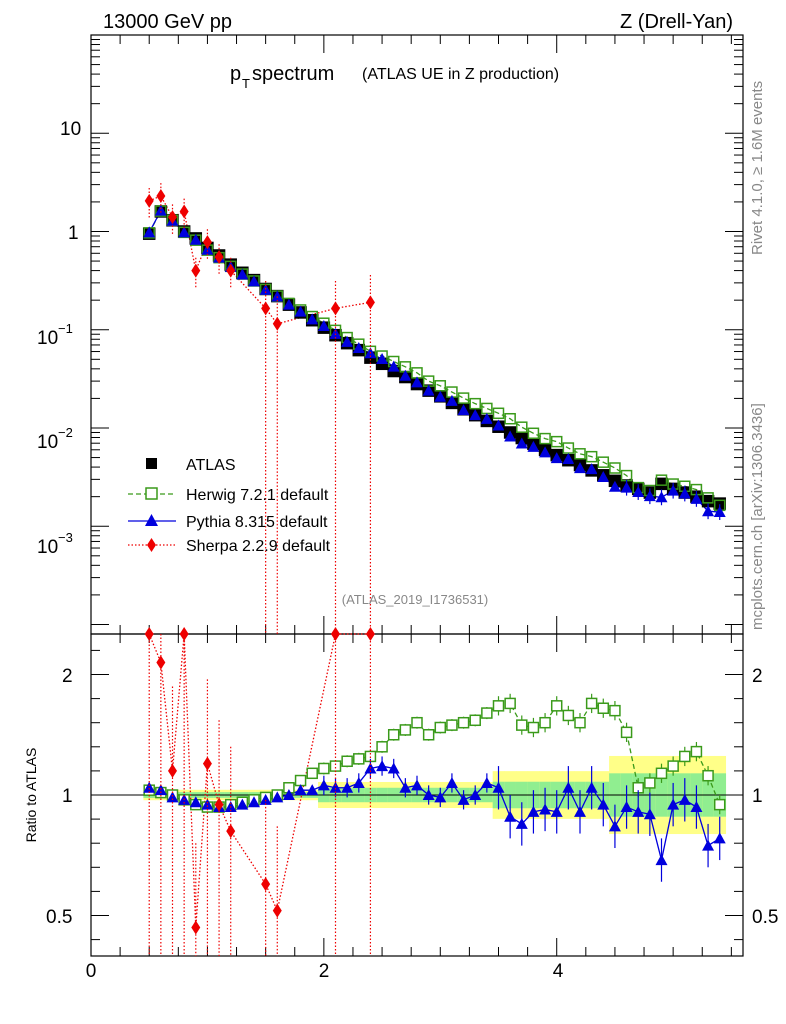 This screenshot has width=786, height=1024. I want to click on upper-tick-1e-3-exp: −3, so click(65, 537).